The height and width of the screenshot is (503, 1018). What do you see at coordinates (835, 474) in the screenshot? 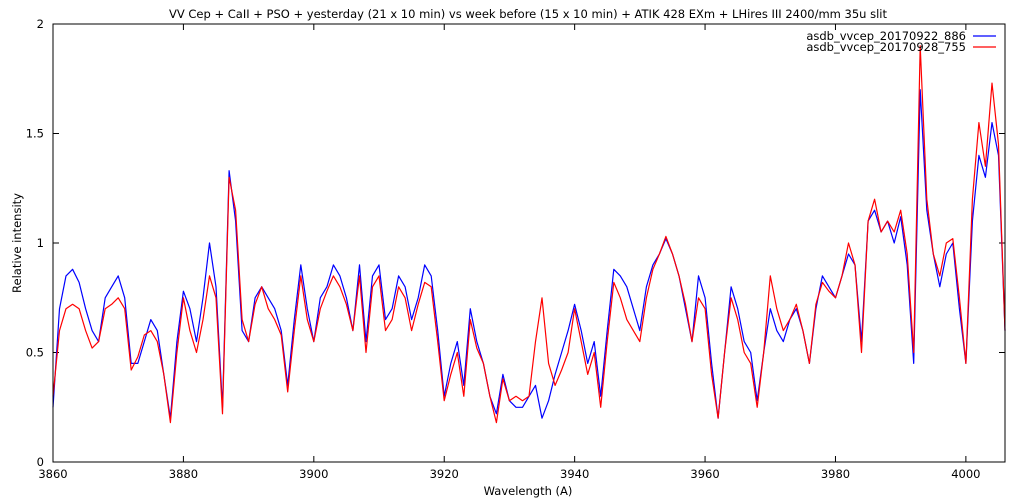
I see `x-tick-label: 3980` at bounding box center [835, 474].